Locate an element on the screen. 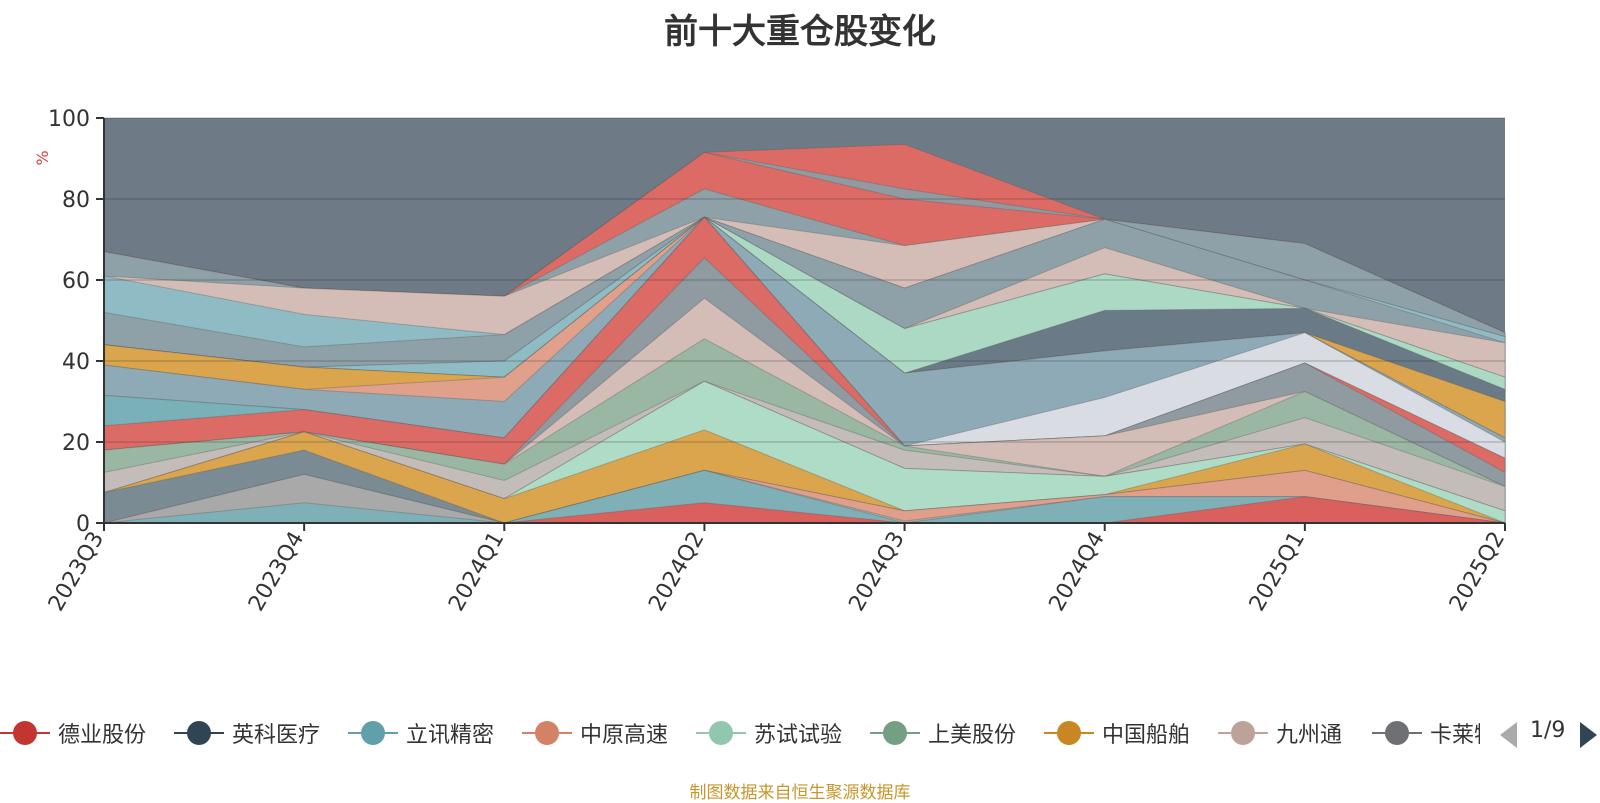 This screenshot has width=1600, height=803. x-tick-label: 2024Q2 is located at coordinates (676, 572).